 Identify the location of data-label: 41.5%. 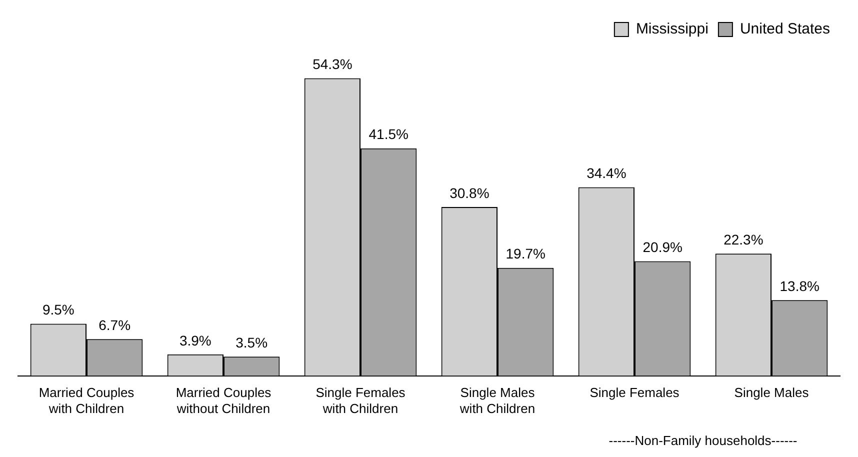
(388, 134).